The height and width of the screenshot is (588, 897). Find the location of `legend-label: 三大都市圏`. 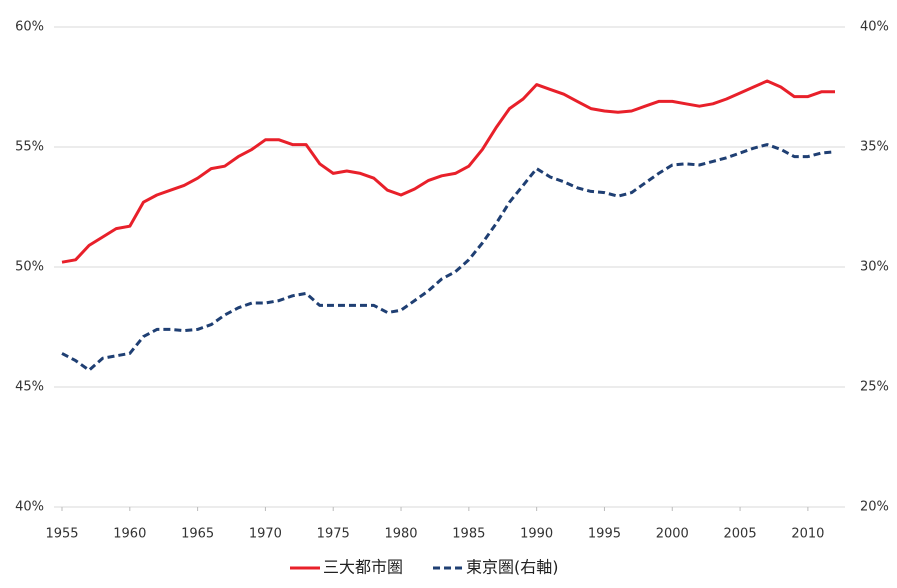

legend-label: 三大都市圏 is located at coordinates (363, 567).